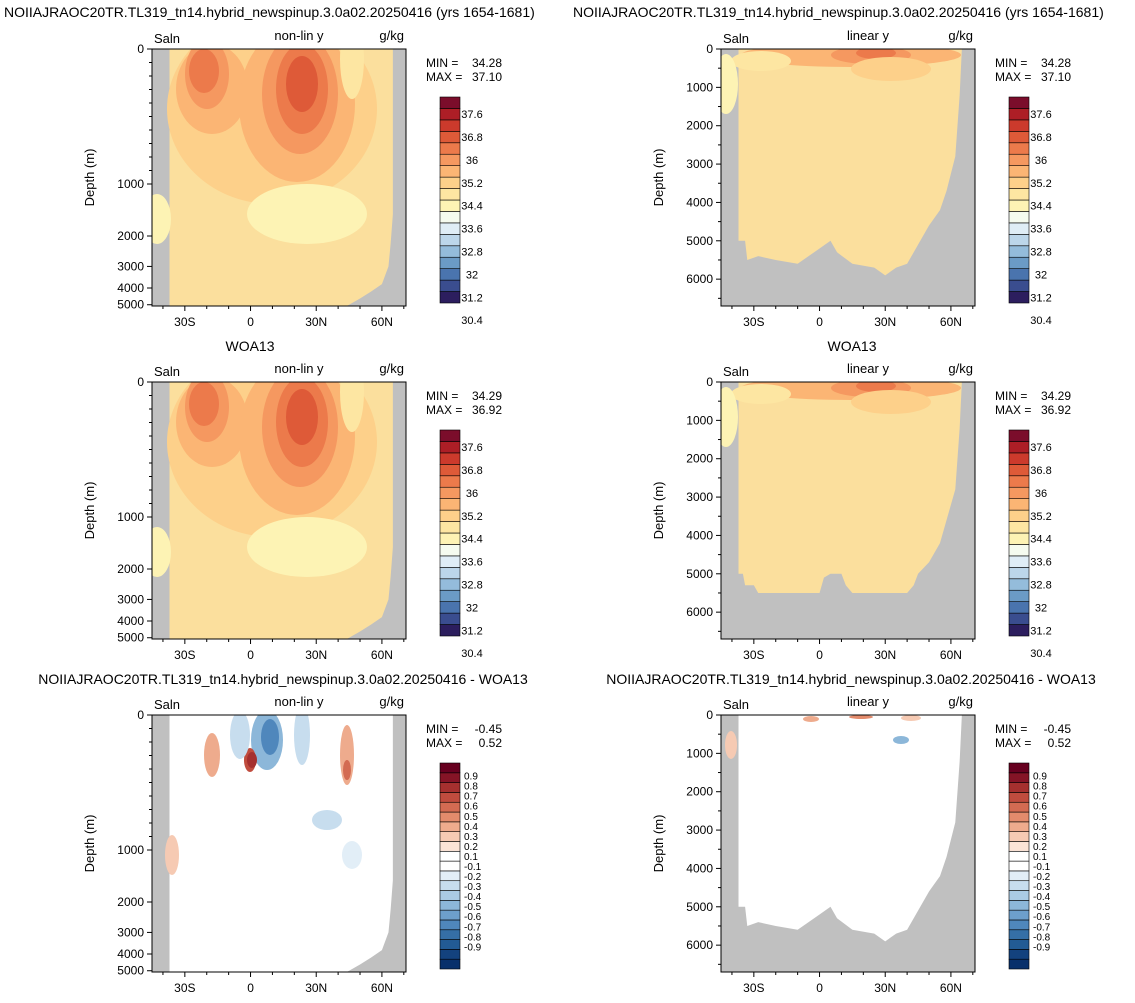 The width and height of the screenshot is (1135, 1003). What do you see at coordinates (1040, 807) in the screenshot?
I see `colorbar-label: 0.6` at bounding box center [1040, 807].